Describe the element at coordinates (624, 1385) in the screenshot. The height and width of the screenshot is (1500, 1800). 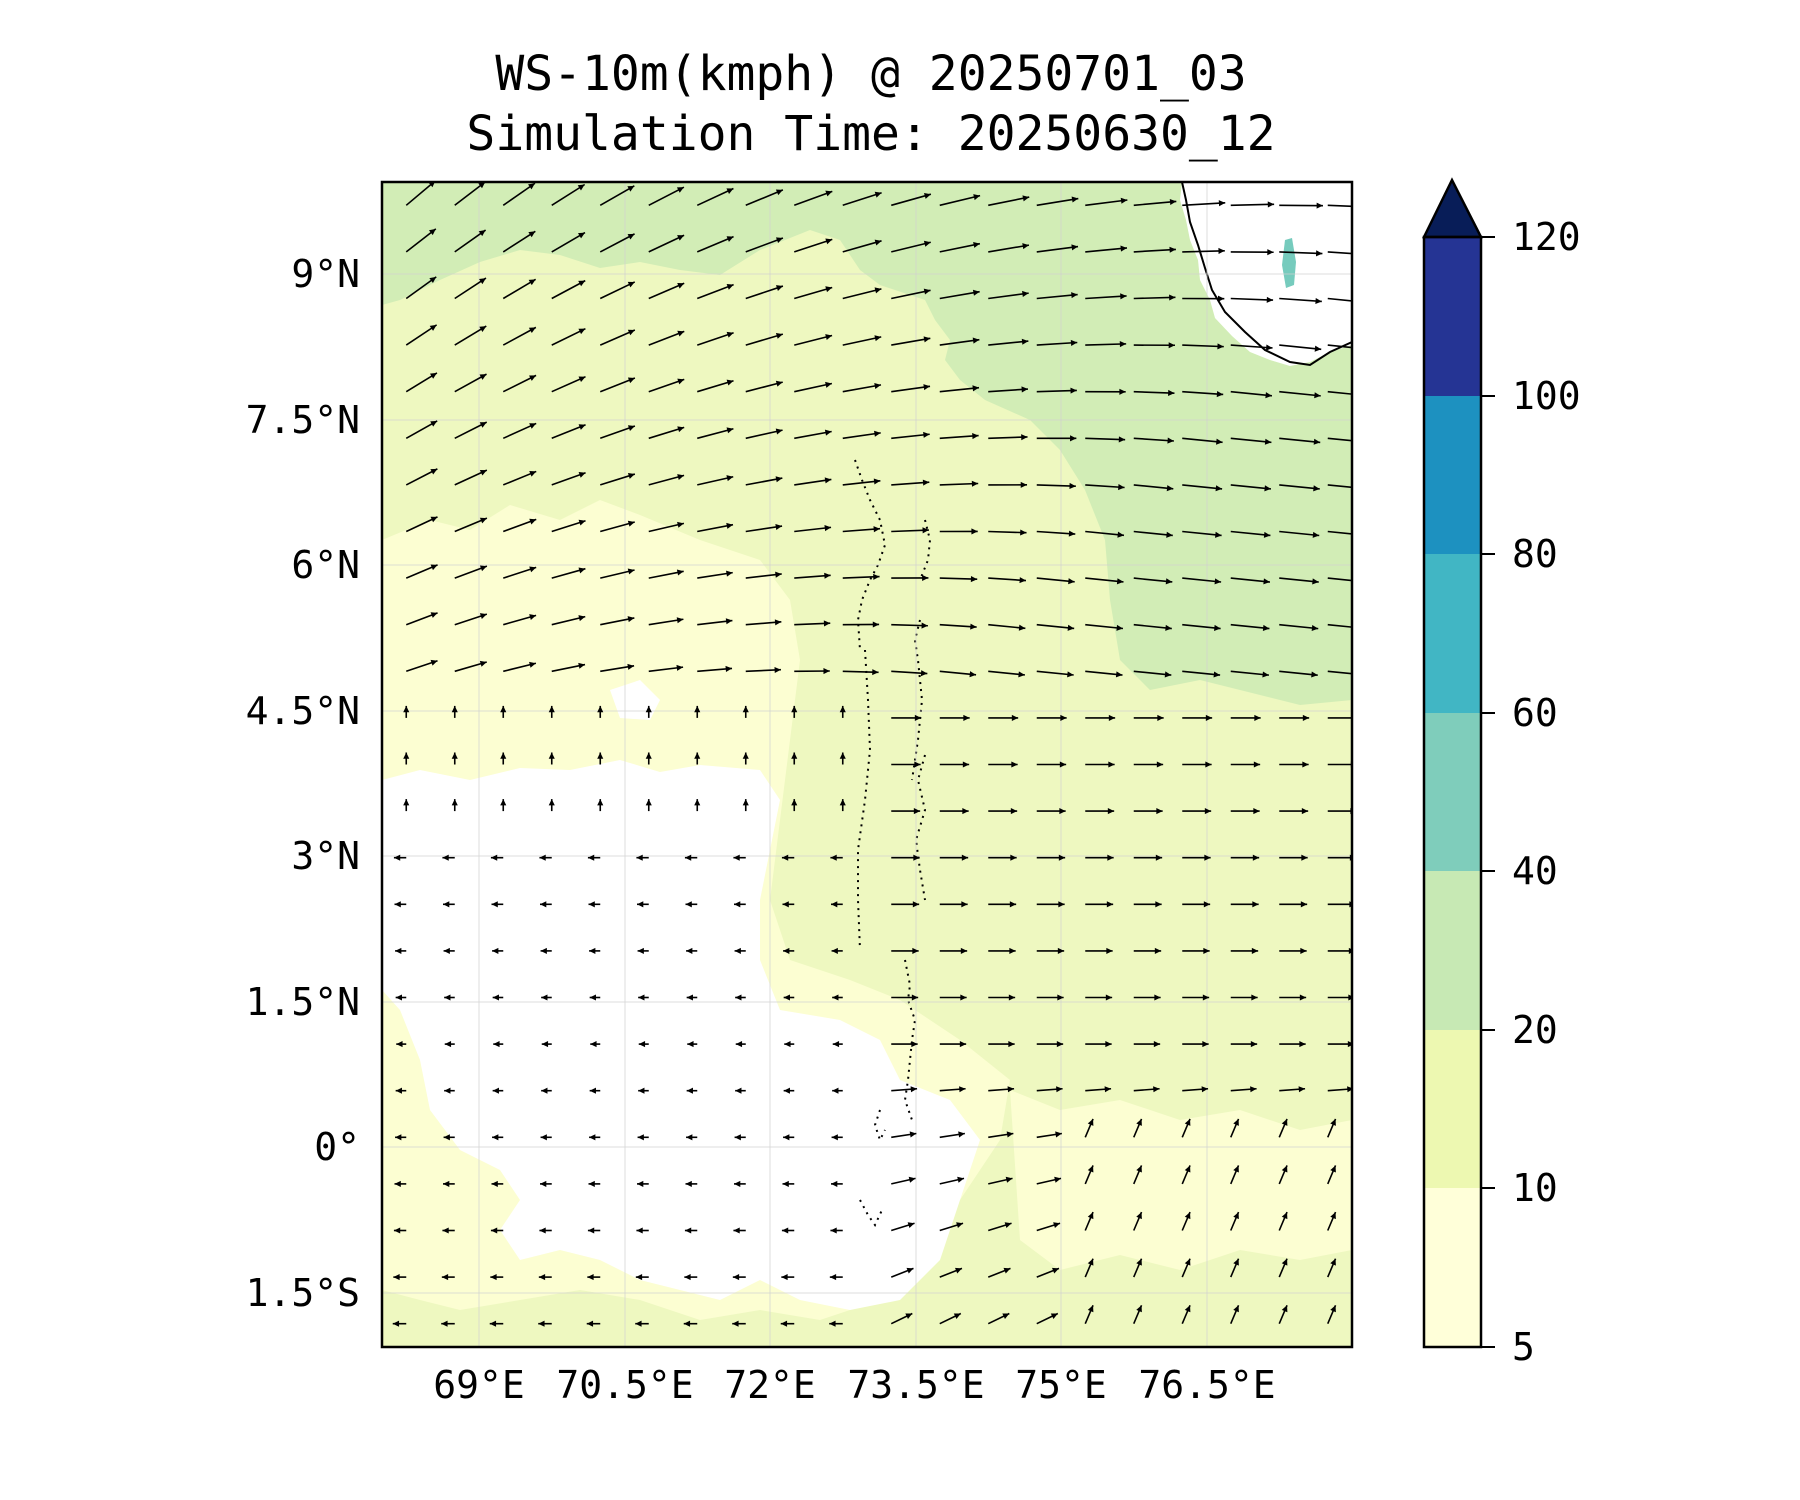
I see `lon-tick-label: 70.5°E` at that location.